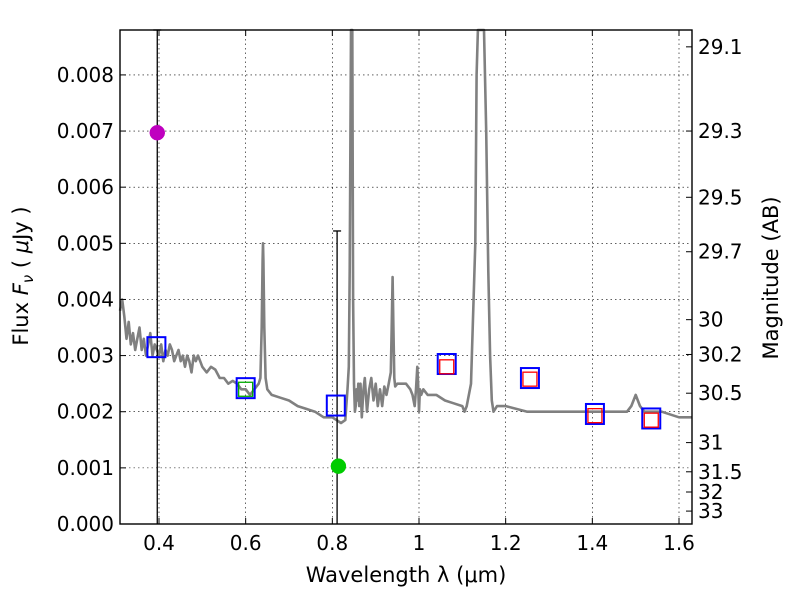 Image resolution: width=800 pixels, height=605 pixels. I want to click on y2-tick-label: 31, so click(710, 443).